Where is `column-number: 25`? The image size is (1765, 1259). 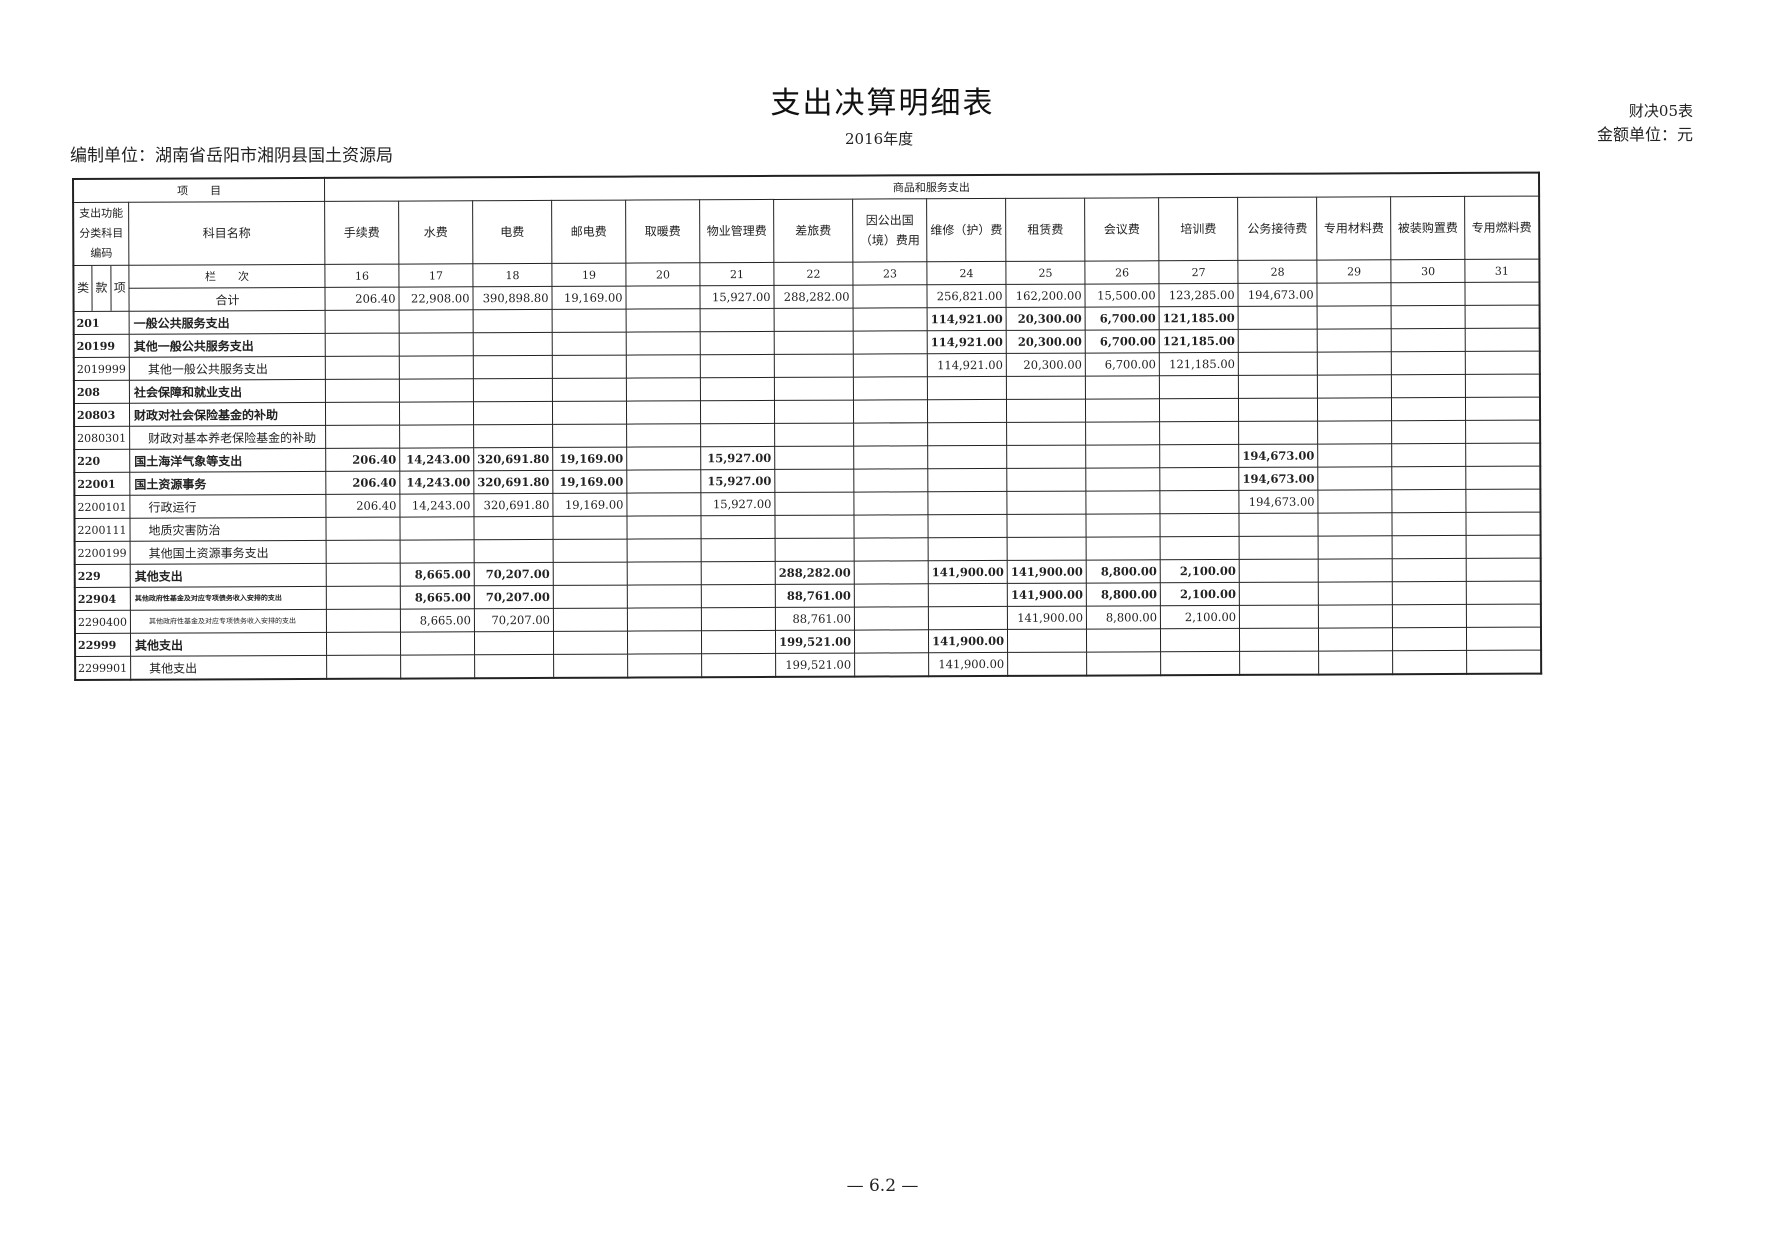
column-number: 25 is located at coordinates (1045, 273).